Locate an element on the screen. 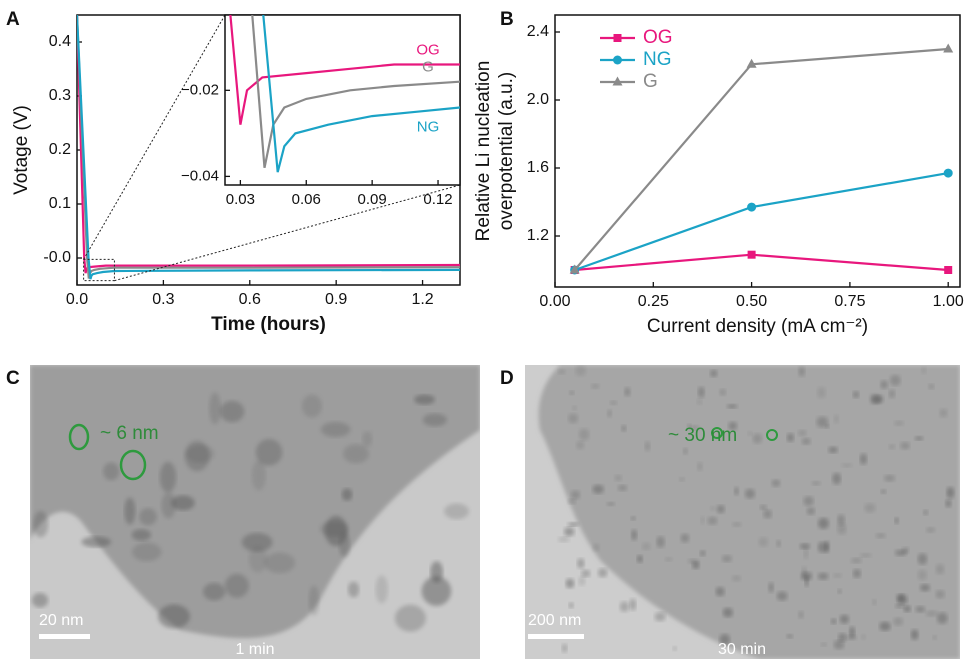 This screenshot has width=971, height=659. annotation-c: ~ 6 nm 20 nm 1 min is located at coordinates (157, 540).